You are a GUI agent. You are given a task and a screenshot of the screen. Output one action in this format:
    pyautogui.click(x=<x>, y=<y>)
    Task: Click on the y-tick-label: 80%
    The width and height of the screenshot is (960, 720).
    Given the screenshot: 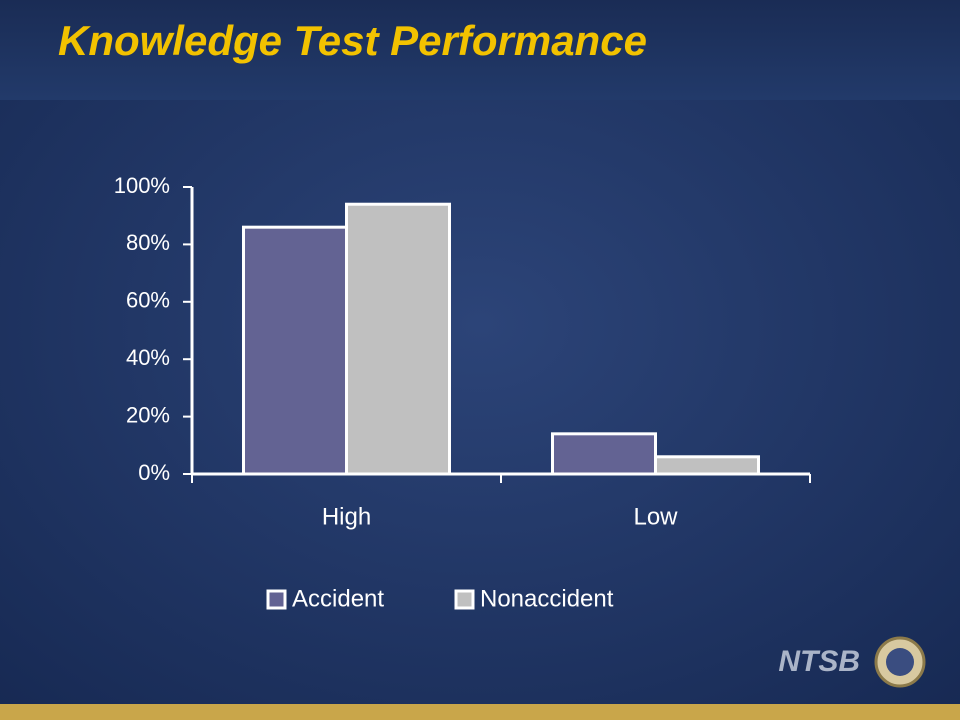 What is the action you would take?
    pyautogui.click(x=148, y=242)
    